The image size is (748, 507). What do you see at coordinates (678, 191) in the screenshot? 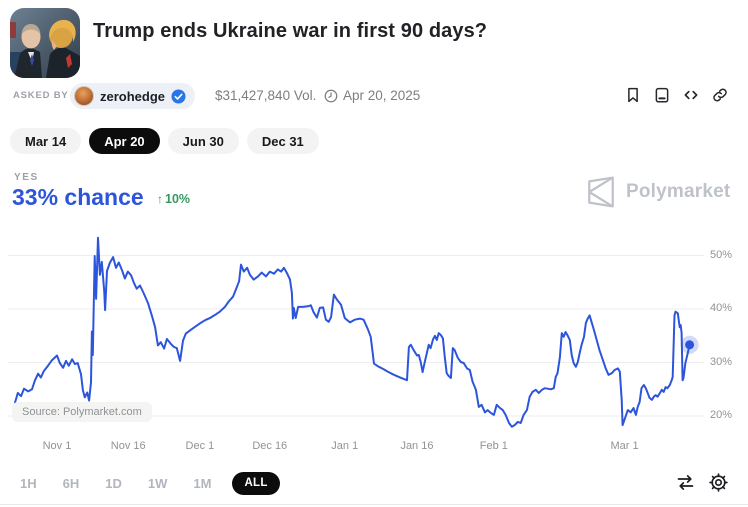
I see `watermark-text: Polymarket` at bounding box center [678, 191].